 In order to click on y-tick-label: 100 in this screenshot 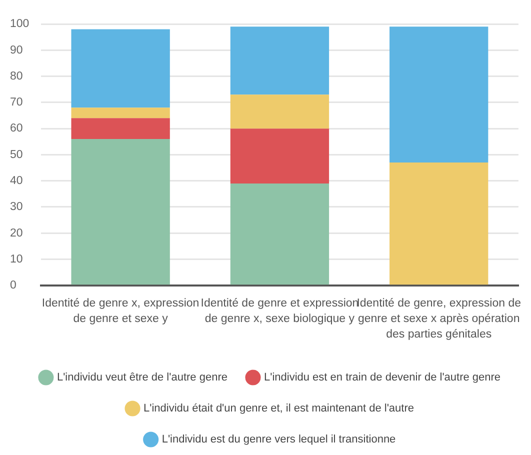, I will do `click(20, 24)`.